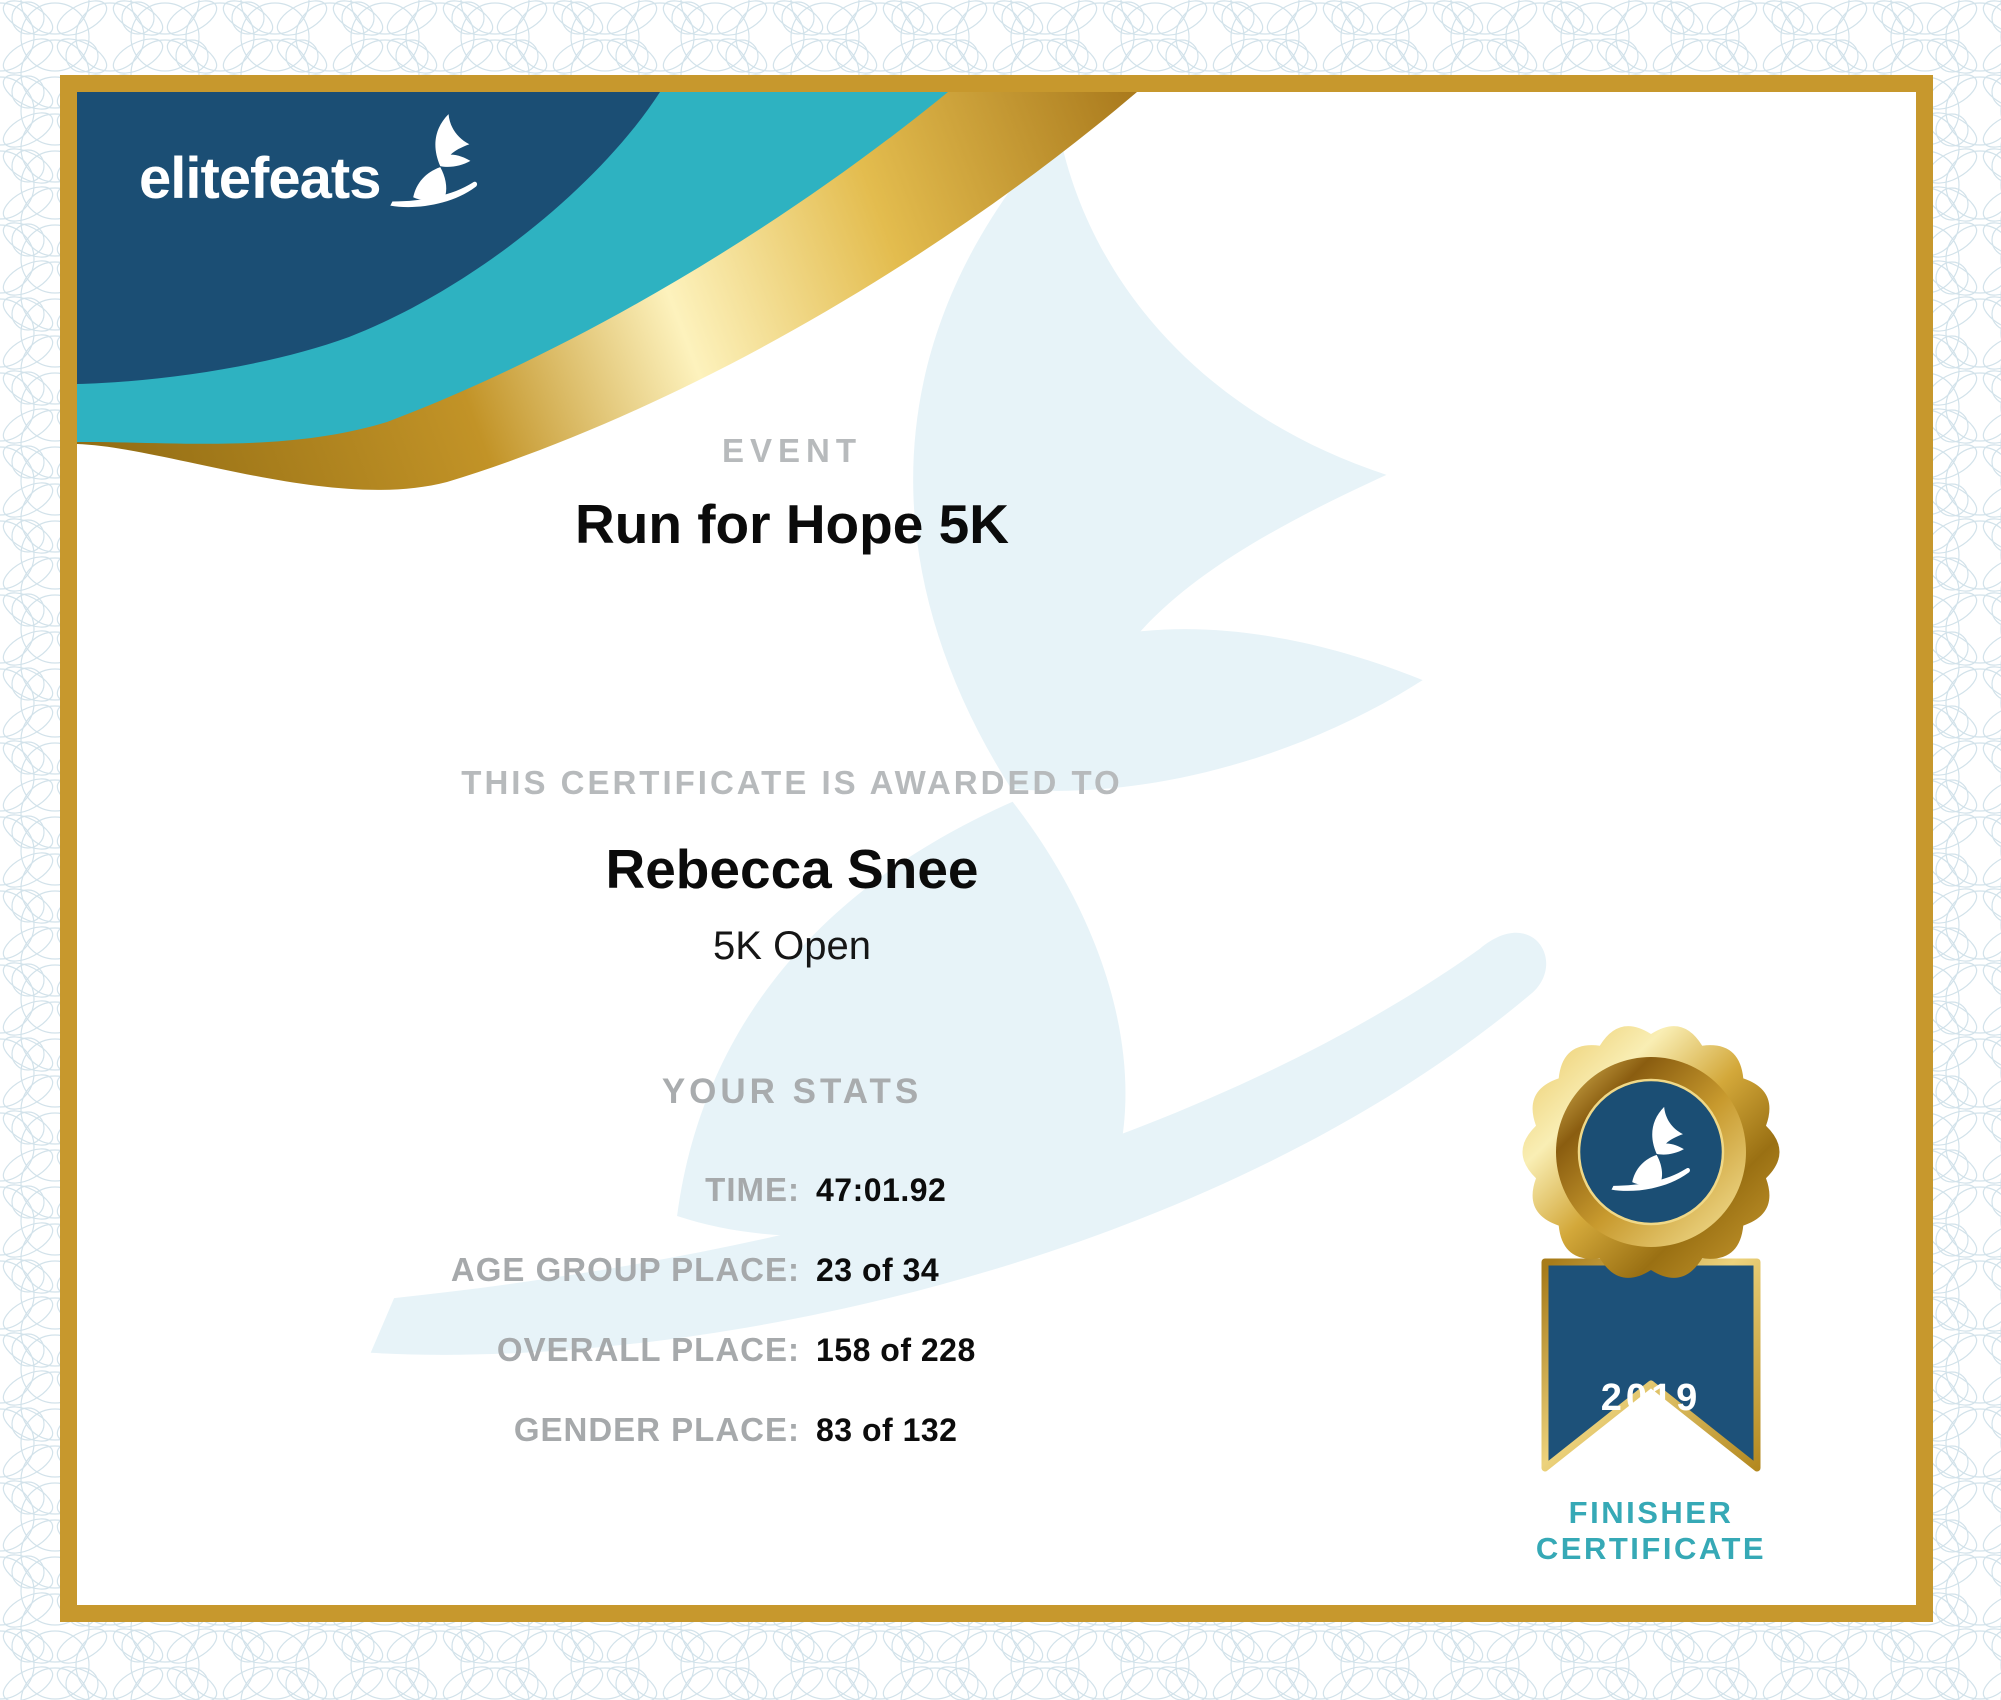 The width and height of the screenshot is (2001, 1700). Describe the element at coordinates (881, 1190) in the screenshot. I see `stat-value-time: 47:01.92` at that location.